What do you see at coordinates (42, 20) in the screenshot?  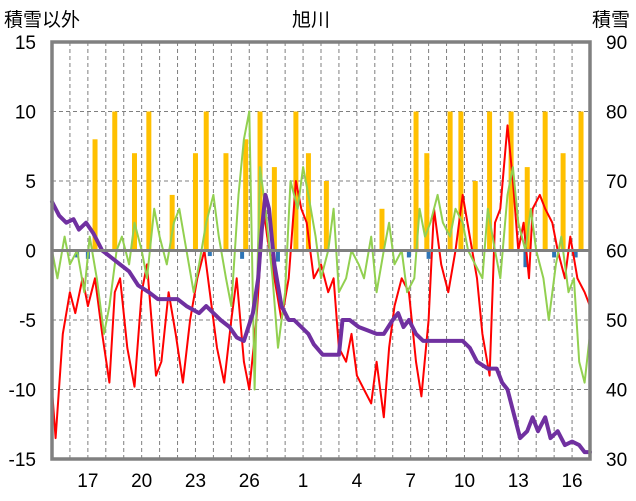 I see `left-axis-label: 積雪以外` at bounding box center [42, 20].